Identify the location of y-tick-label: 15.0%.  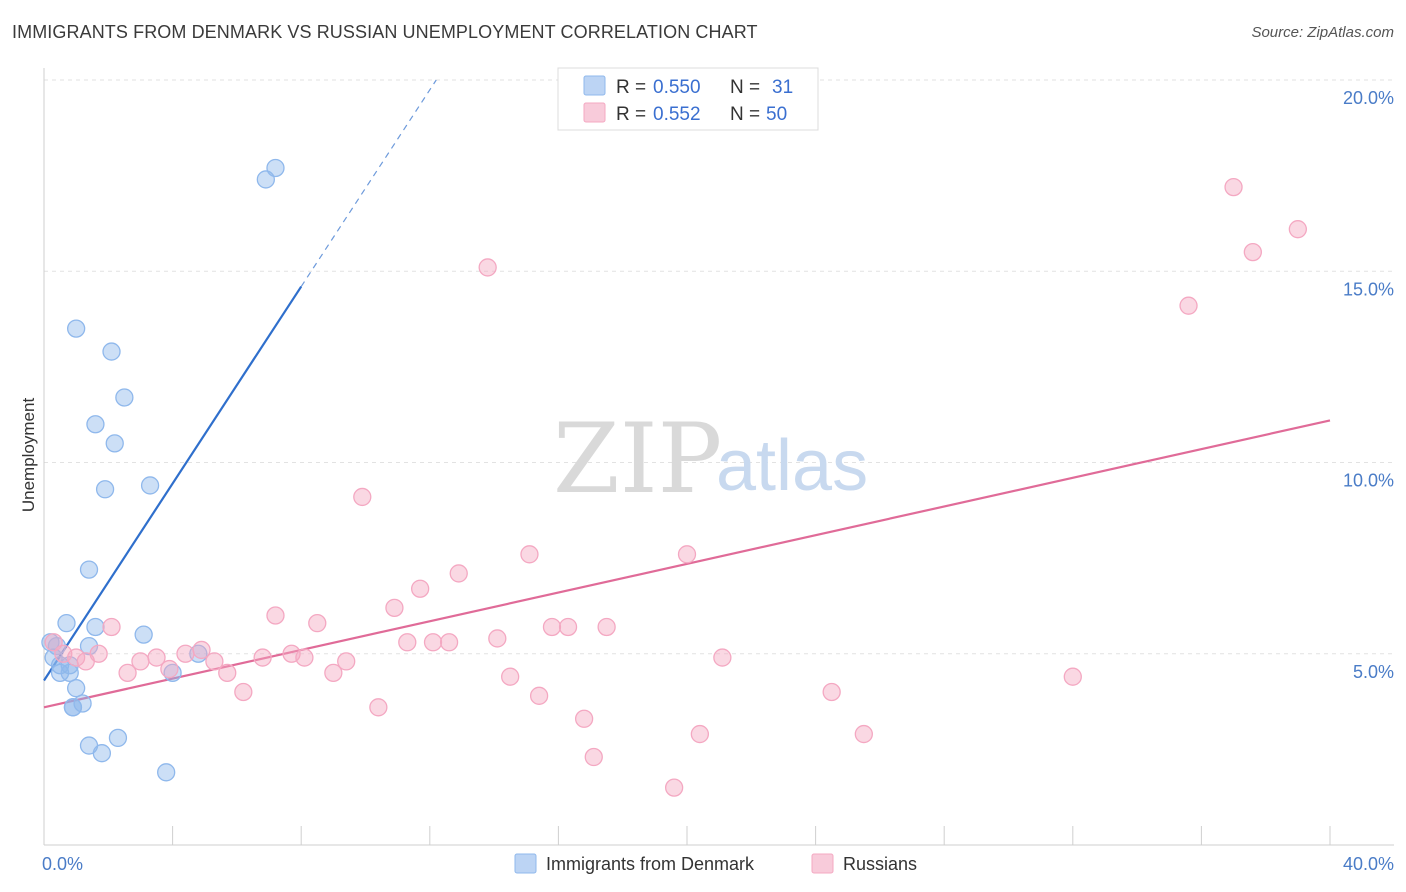
(1368, 289).